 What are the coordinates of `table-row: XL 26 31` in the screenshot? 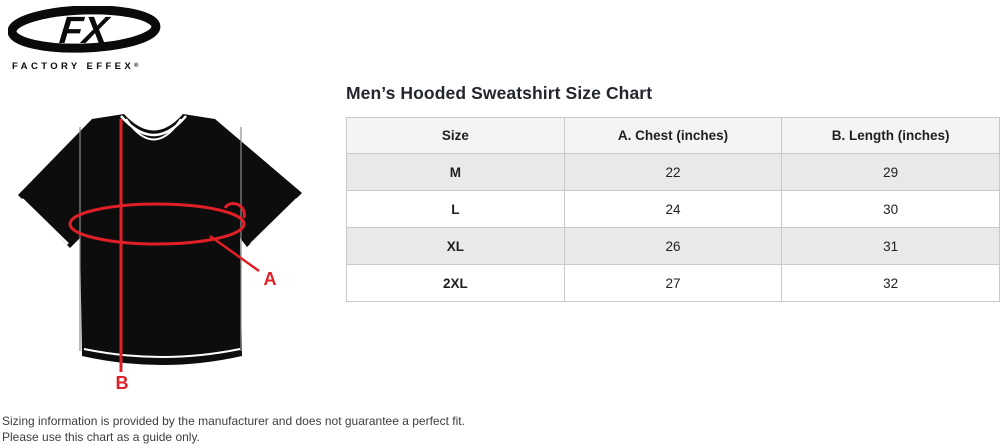 It's located at (673, 246).